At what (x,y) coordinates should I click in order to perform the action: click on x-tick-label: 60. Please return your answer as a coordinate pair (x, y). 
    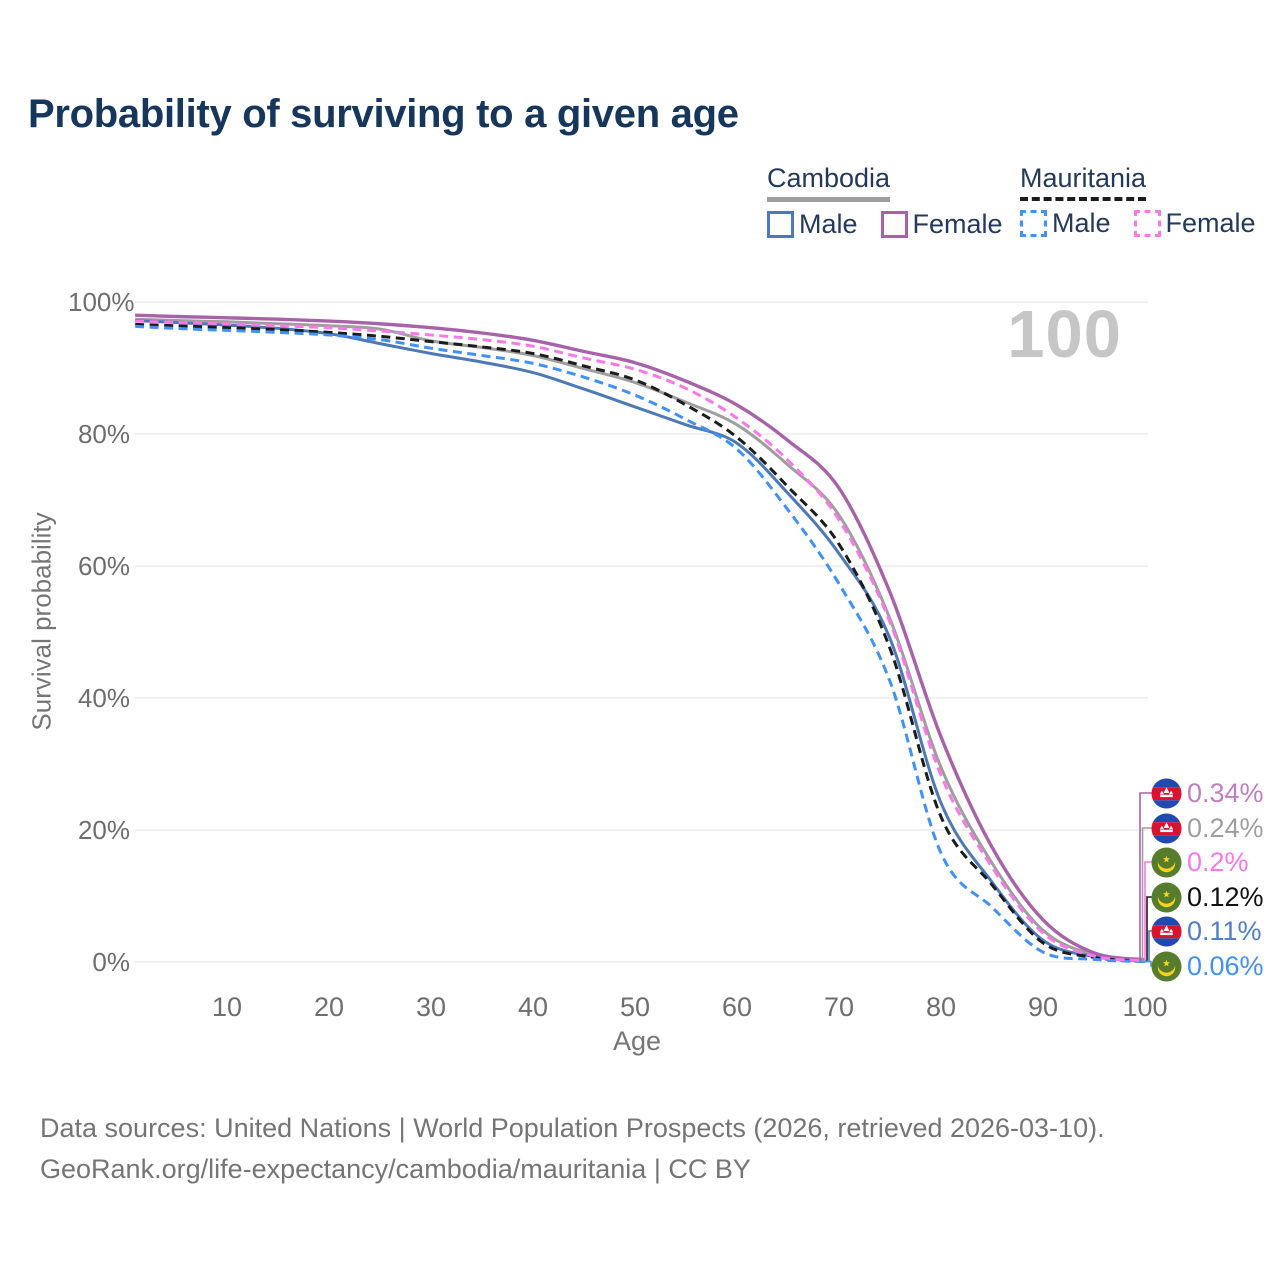
    Looking at the image, I should click on (737, 1007).